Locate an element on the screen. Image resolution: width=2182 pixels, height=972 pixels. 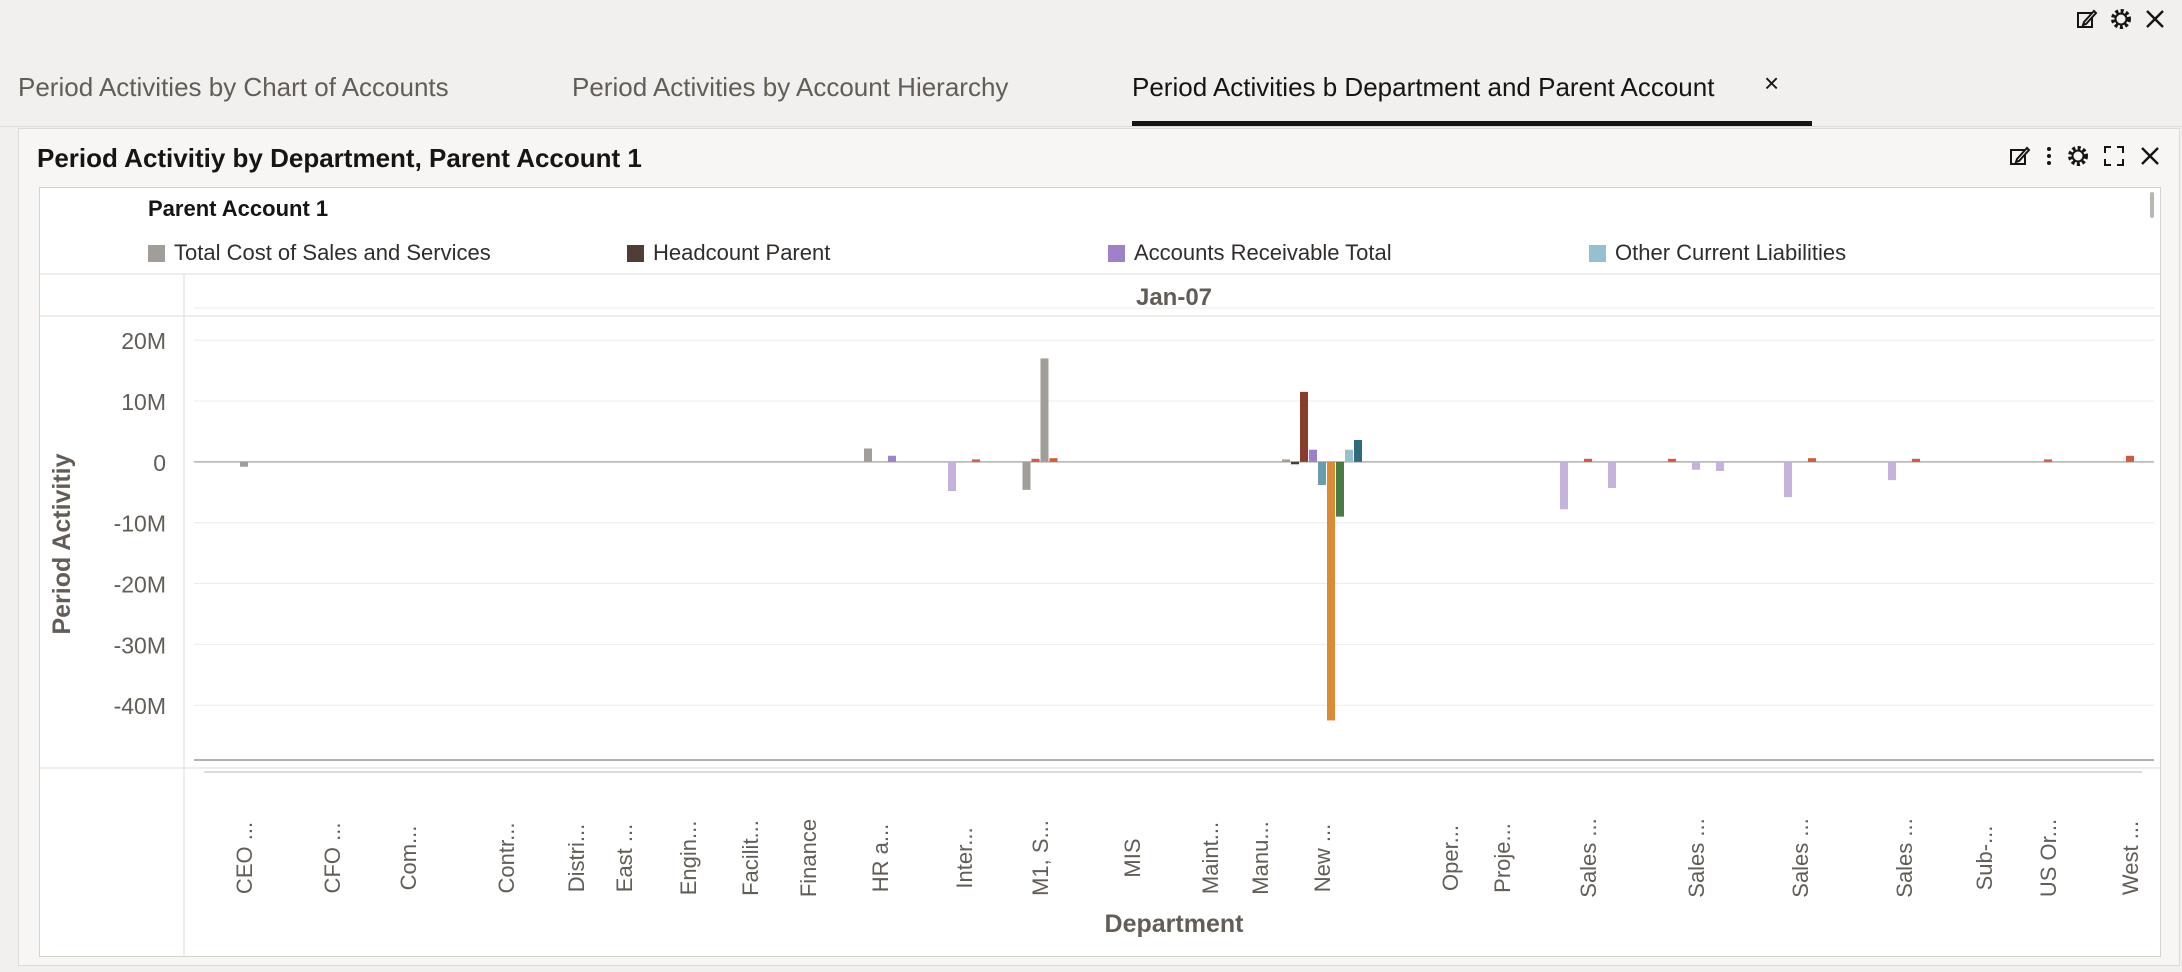
legend-item: Other Current Liabilities is located at coordinates (1717, 253).